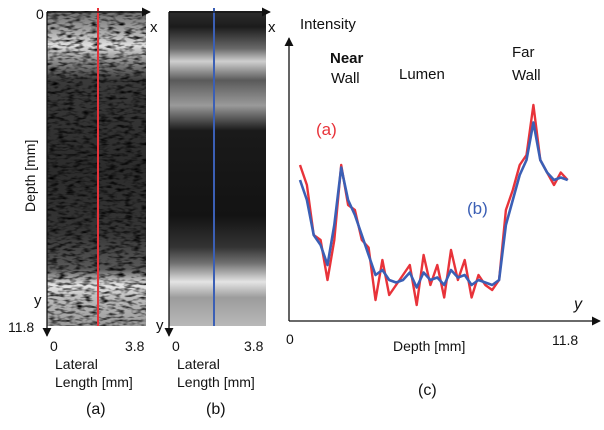 This screenshot has width=604, height=430. Describe the element at coordinates (160, 325) in the screenshot. I see `panel-b-y-axis-label: y` at that location.